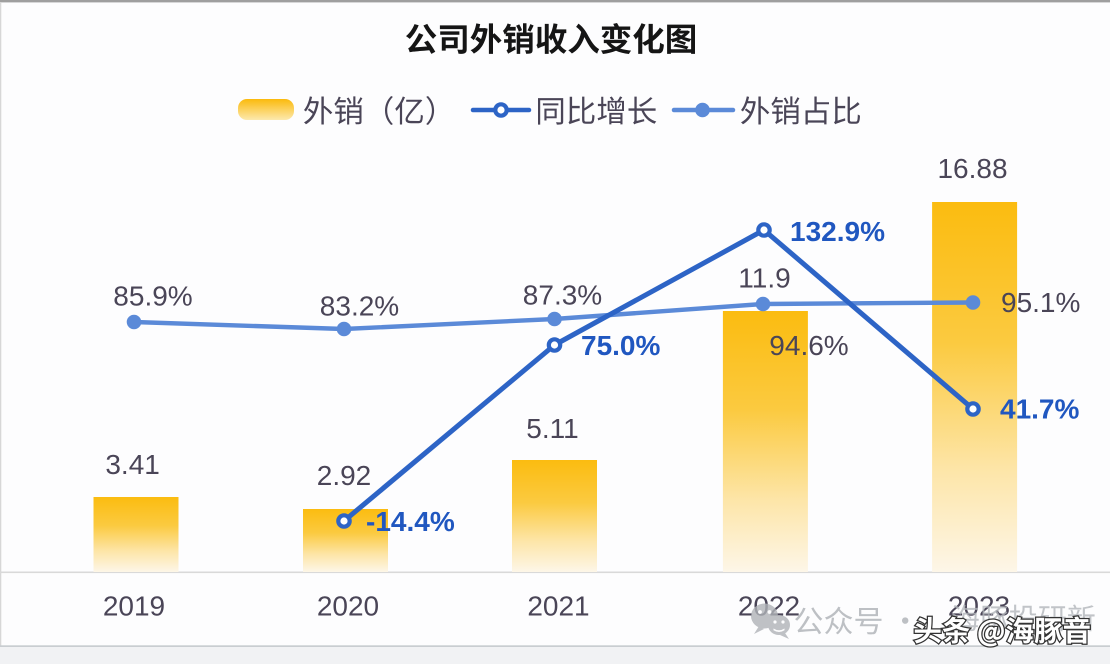 This screenshot has width=1110, height=664. Describe the element at coordinates (410, 521) in the screenshot. I see `svg-text: -14.4%` at that location.